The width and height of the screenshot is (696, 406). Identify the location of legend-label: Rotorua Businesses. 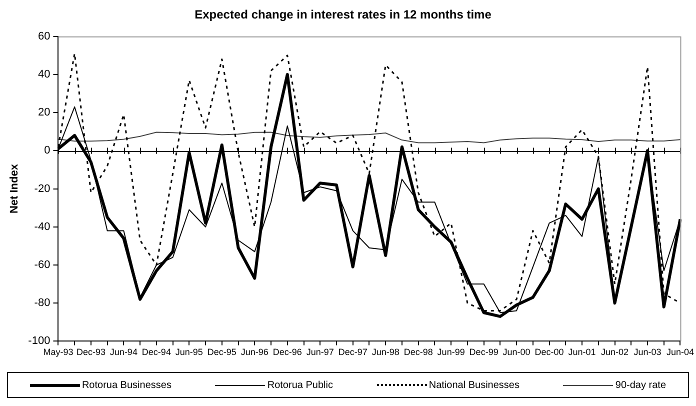
(127, 385).